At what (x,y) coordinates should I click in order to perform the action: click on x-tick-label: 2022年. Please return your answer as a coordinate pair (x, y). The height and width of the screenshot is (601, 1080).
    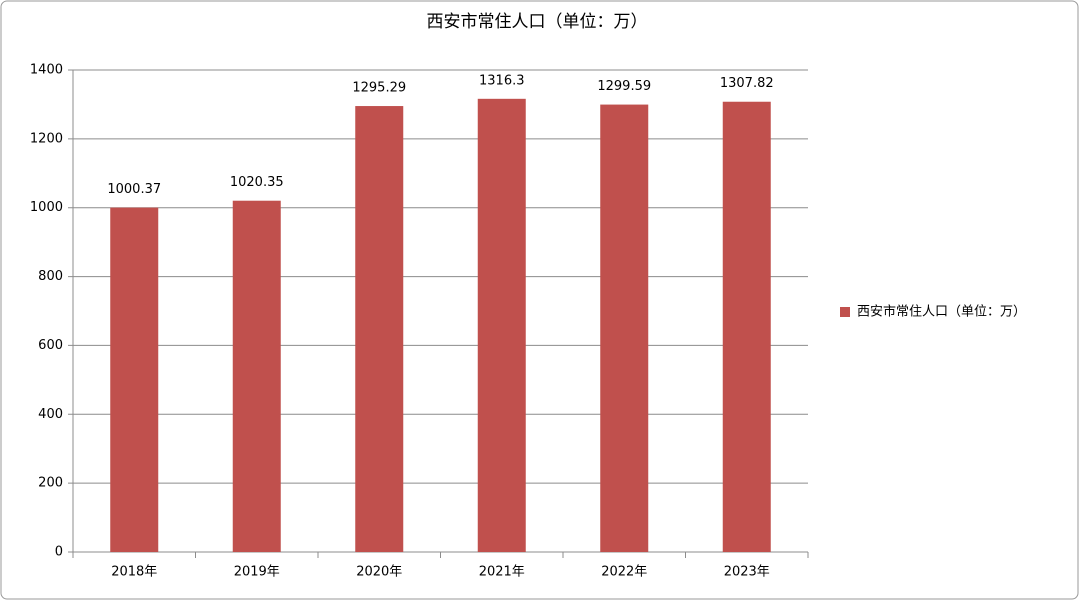
    Looking at the image, I should click on (624, 572).